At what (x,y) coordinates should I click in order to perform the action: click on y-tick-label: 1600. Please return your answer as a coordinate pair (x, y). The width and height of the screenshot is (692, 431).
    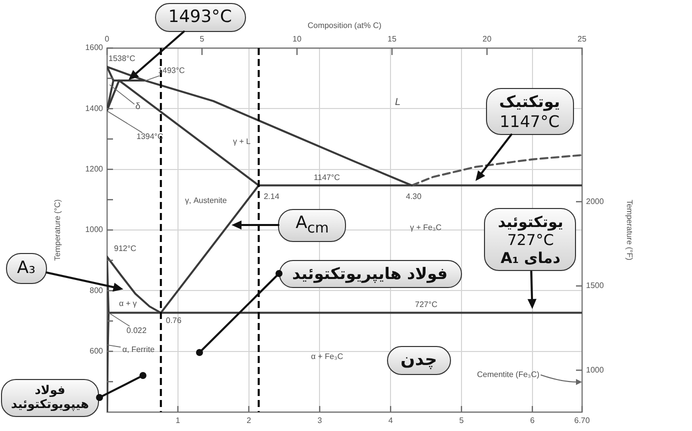
    Looking at the image, I should click on (94, 47).